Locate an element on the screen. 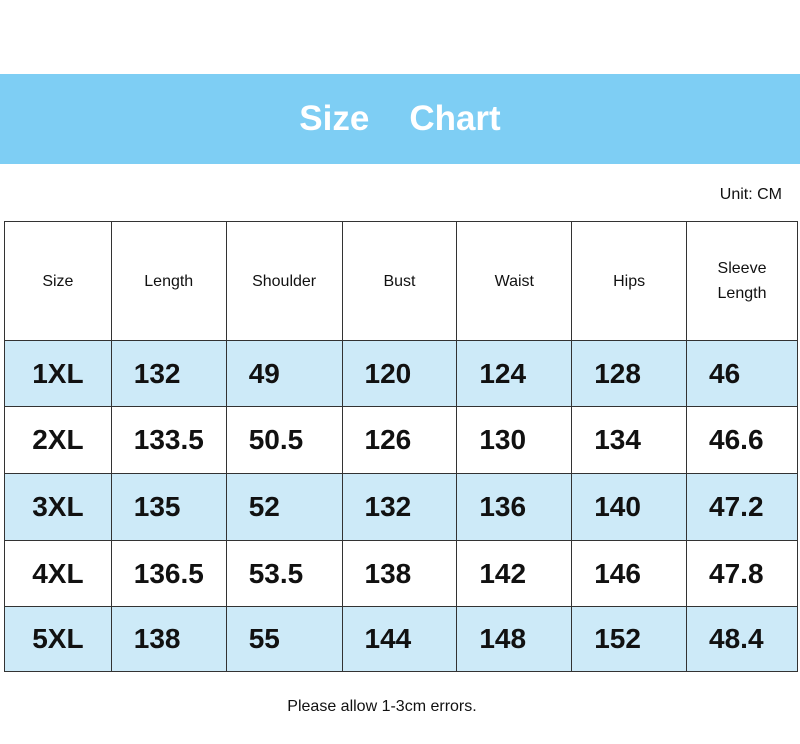  table-cell: 126 is located at coordinates (399, 440).